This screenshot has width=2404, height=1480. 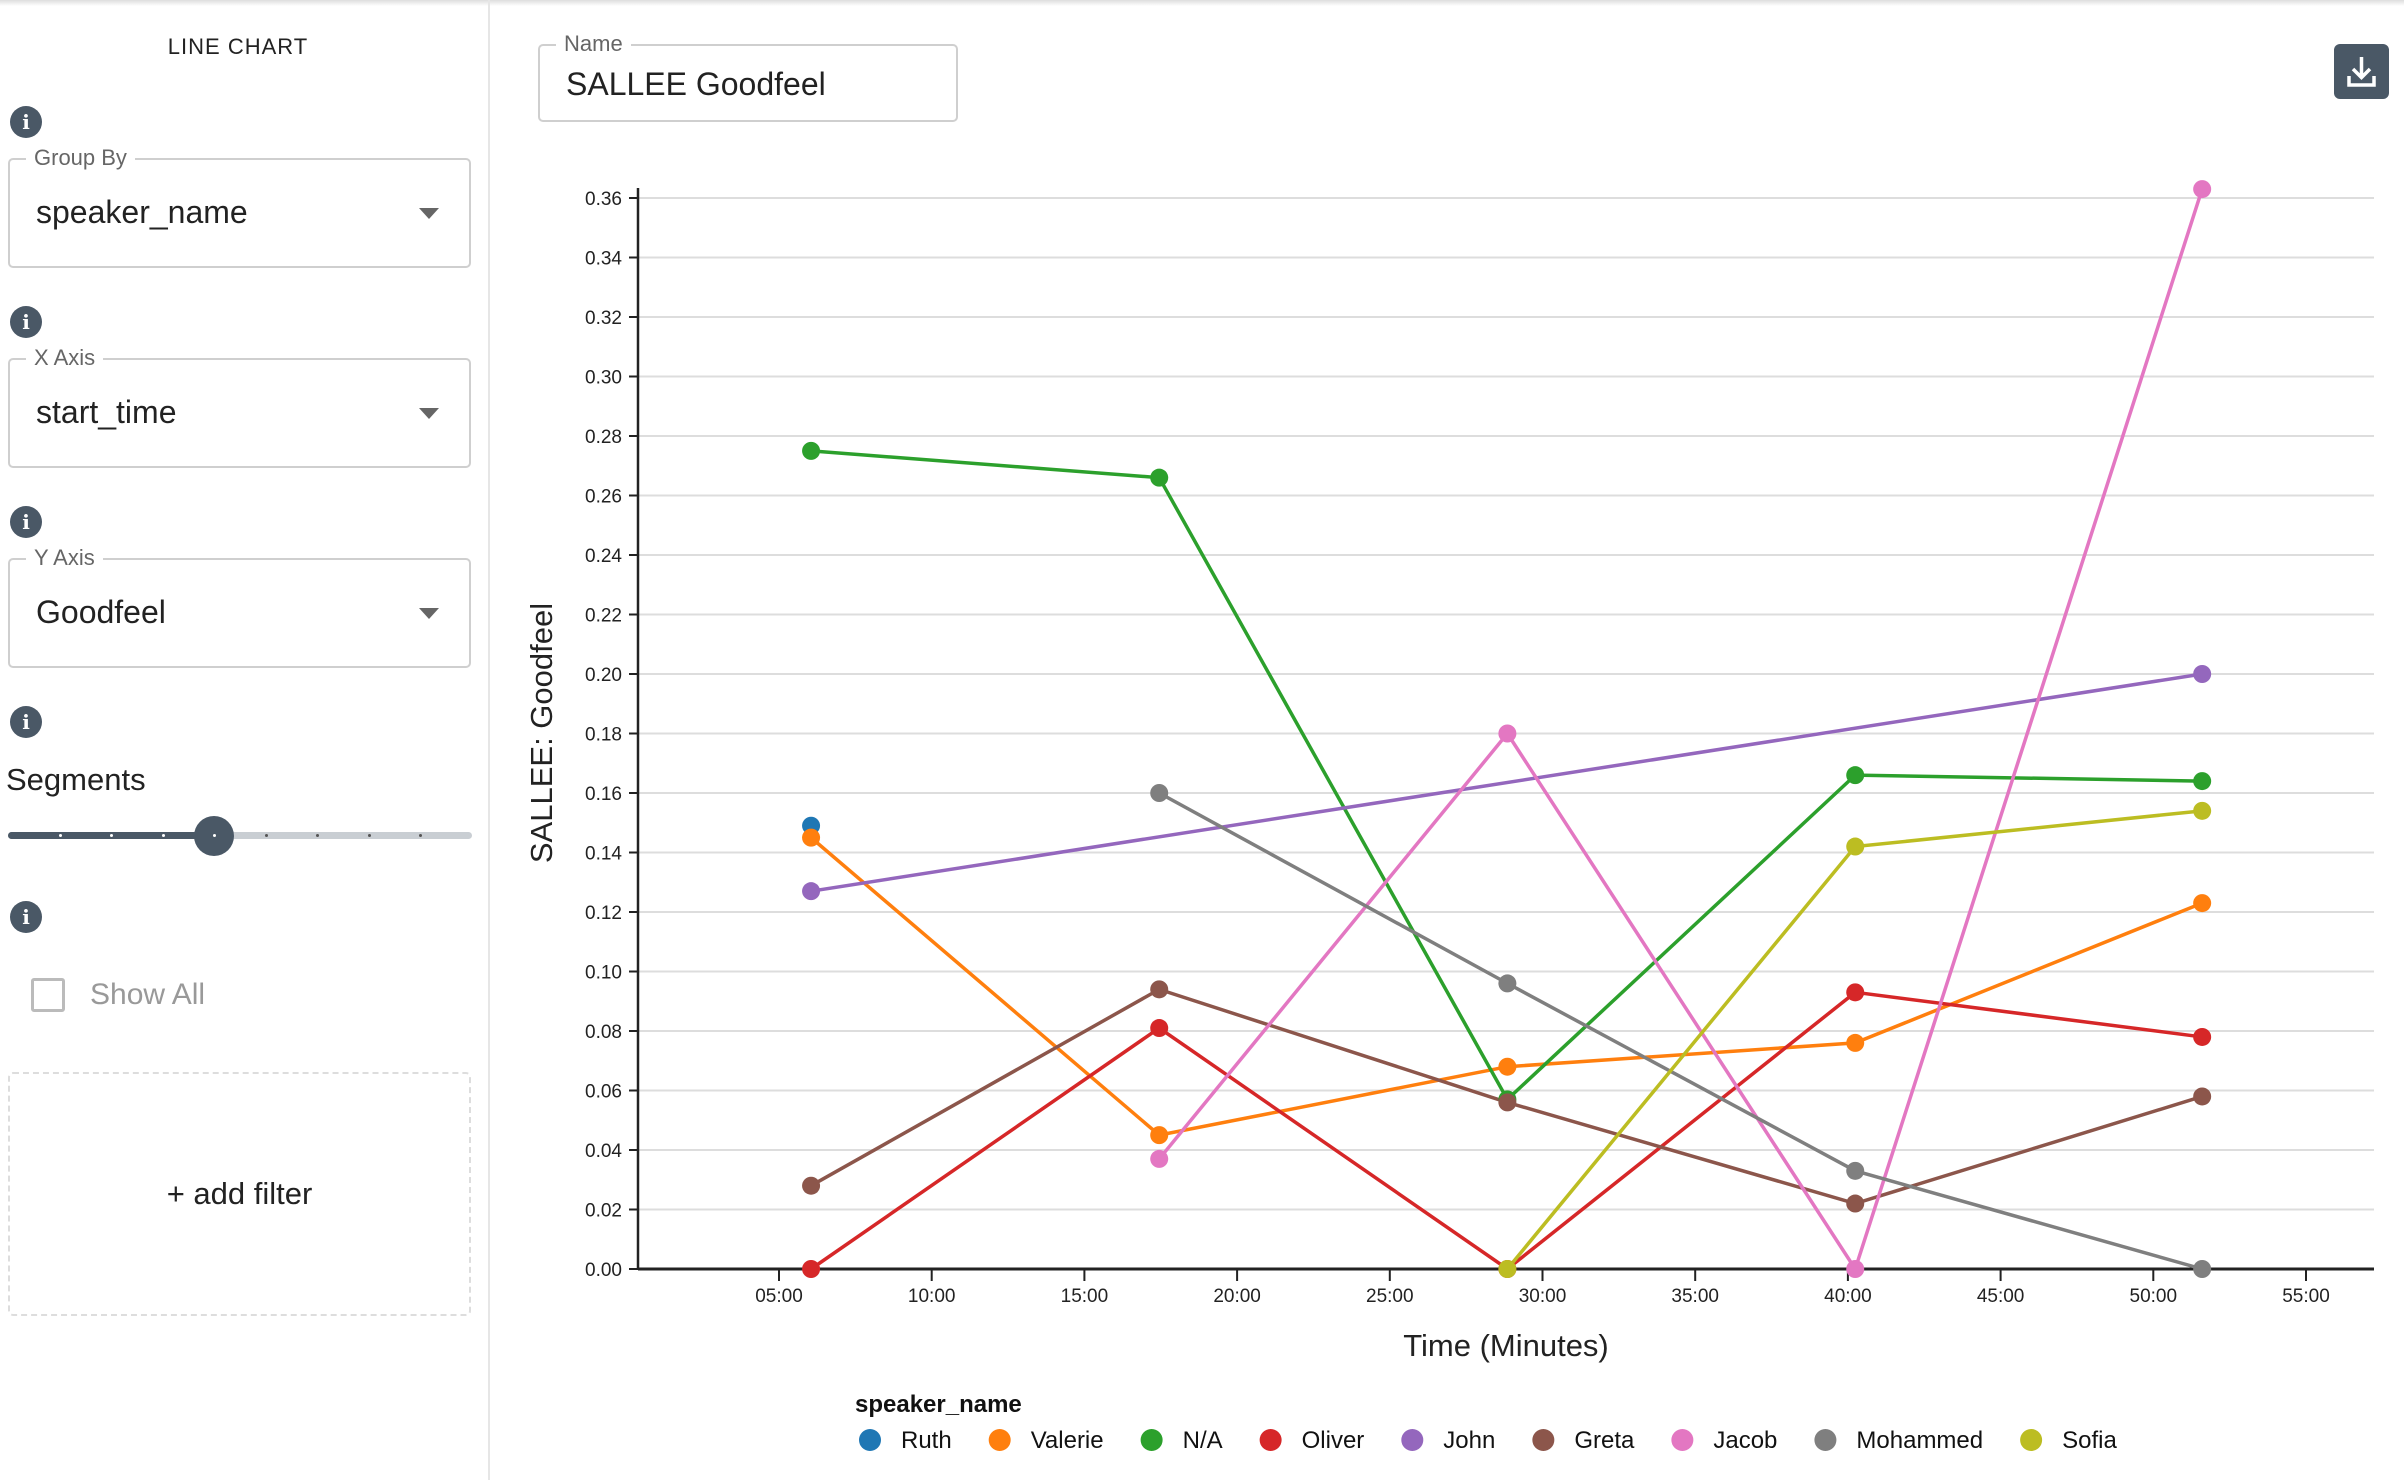 What do you see at coordinates (603, 1270) in the screenshot?
I see `y-tick-label: 0.00` at bounding box center [603, 1270].